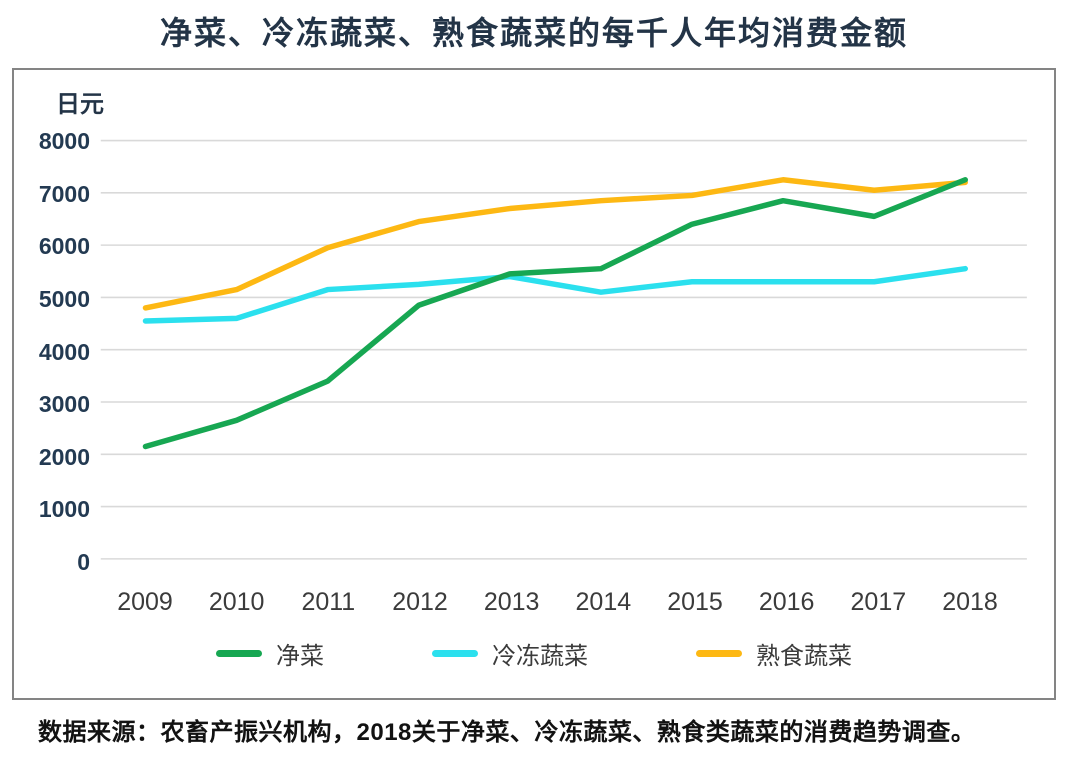 The image size is (1068, 760). Describe the element at coordinates (64, 351) in the screenshot. I see `y-tick-label: 4000` at that location.